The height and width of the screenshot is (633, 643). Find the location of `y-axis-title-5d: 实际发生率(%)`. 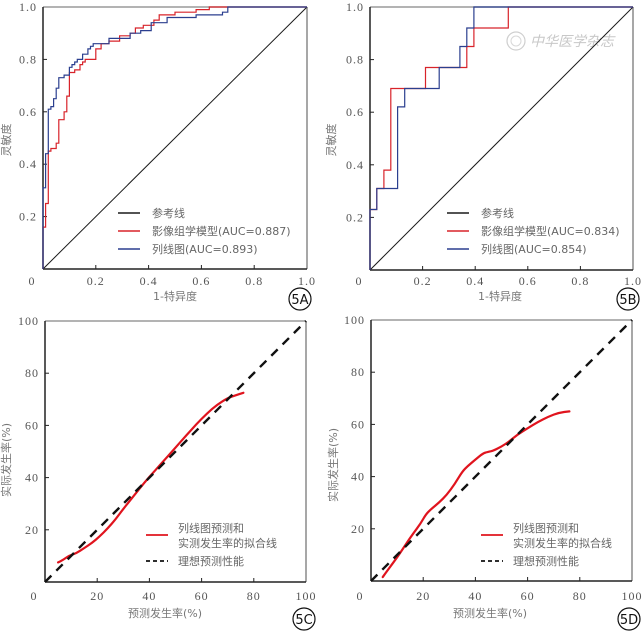

y-axis-title-5d: 实际发生率(%) is located at coordinates (333, 465).